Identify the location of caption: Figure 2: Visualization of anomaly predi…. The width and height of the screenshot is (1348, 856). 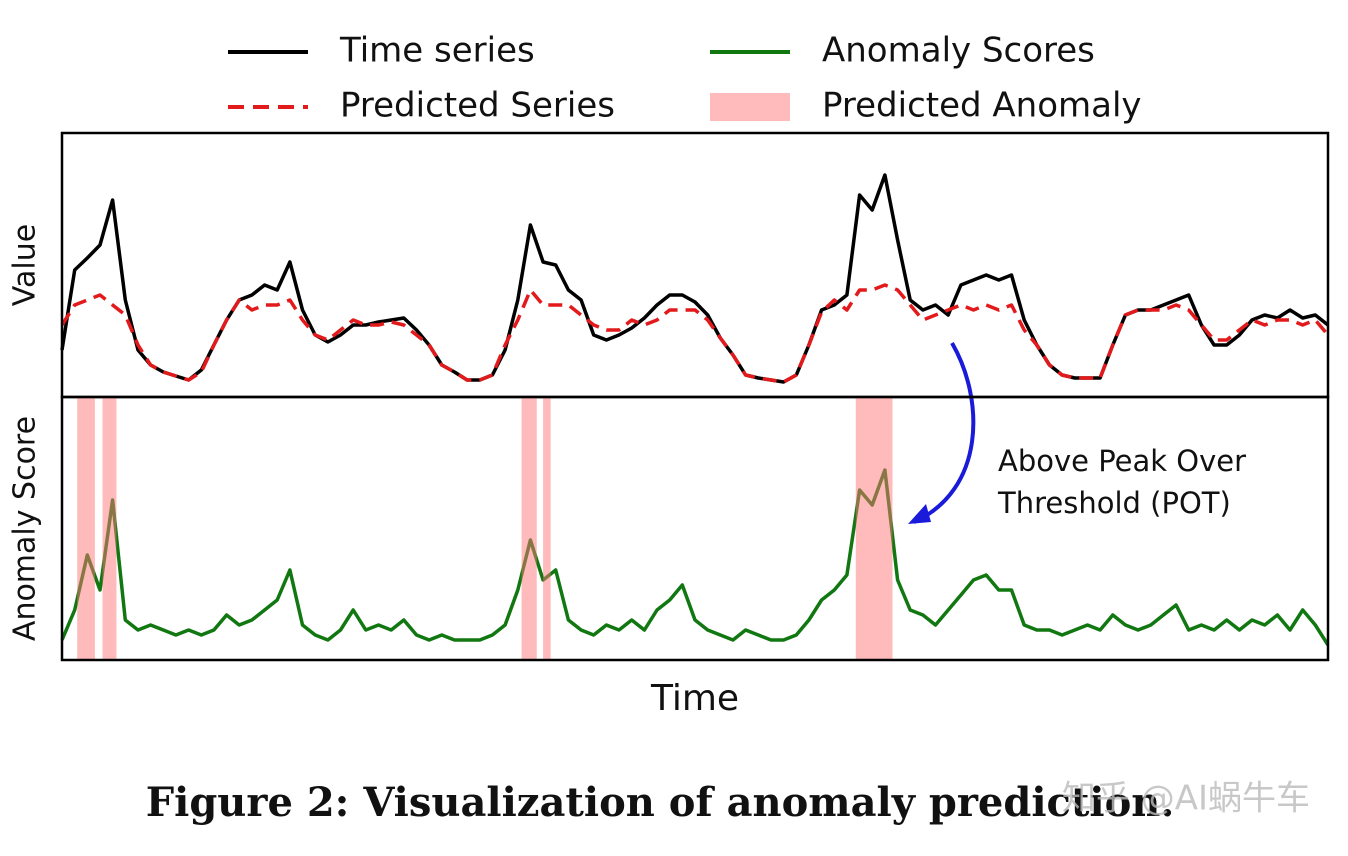
(660, 802).